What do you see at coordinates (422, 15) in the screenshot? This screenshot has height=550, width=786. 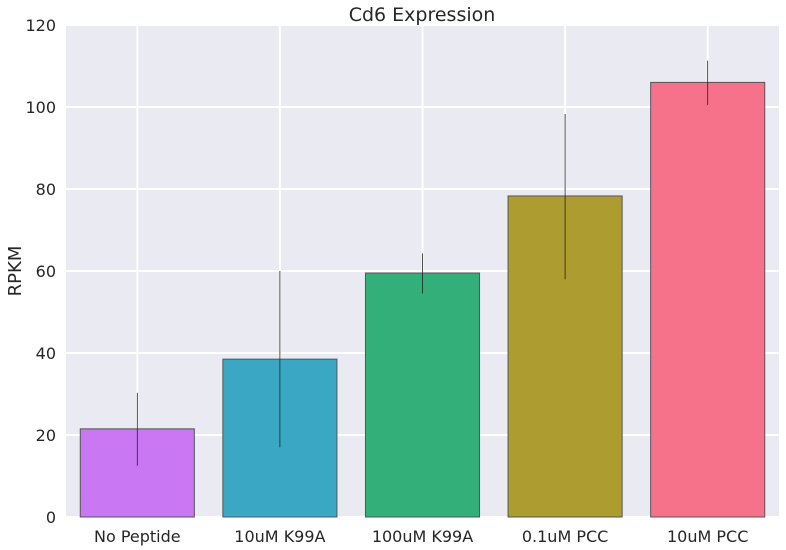 I see `chart-title: Cd6 Expression` at bounding box center [422, 15].